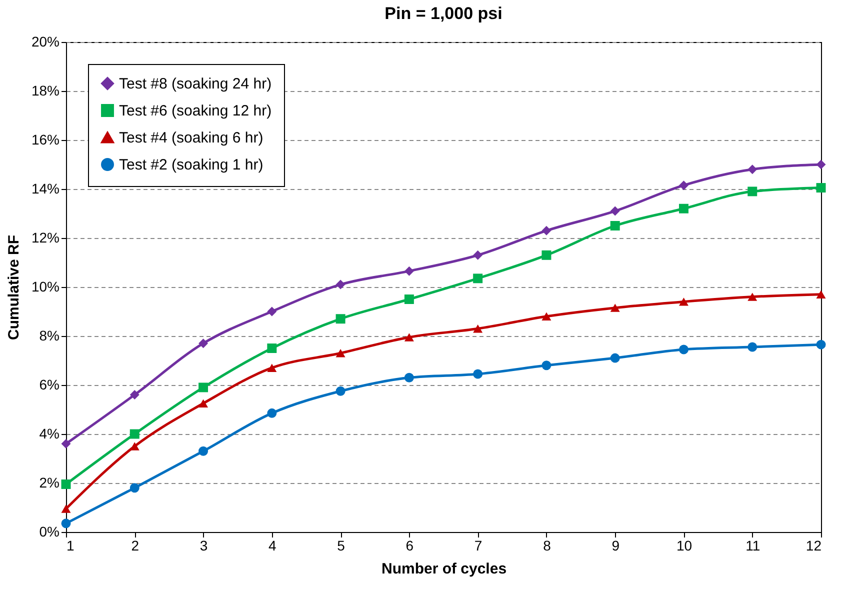  Describe the element at coordinates (410, 546) in the screenshot. I see `x-tick-label: 6` at that location.